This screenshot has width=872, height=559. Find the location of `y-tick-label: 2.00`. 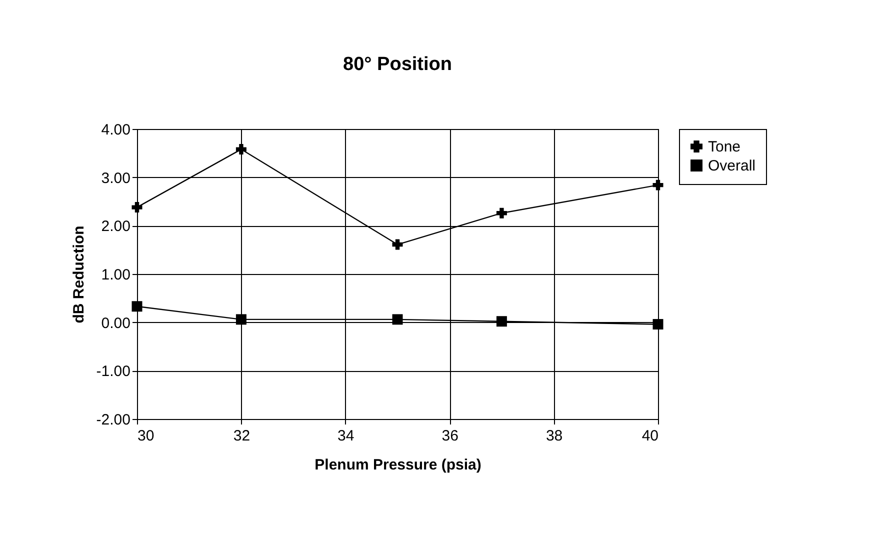

y-tick-label: 2.00 is located at coordinates (115, 227).